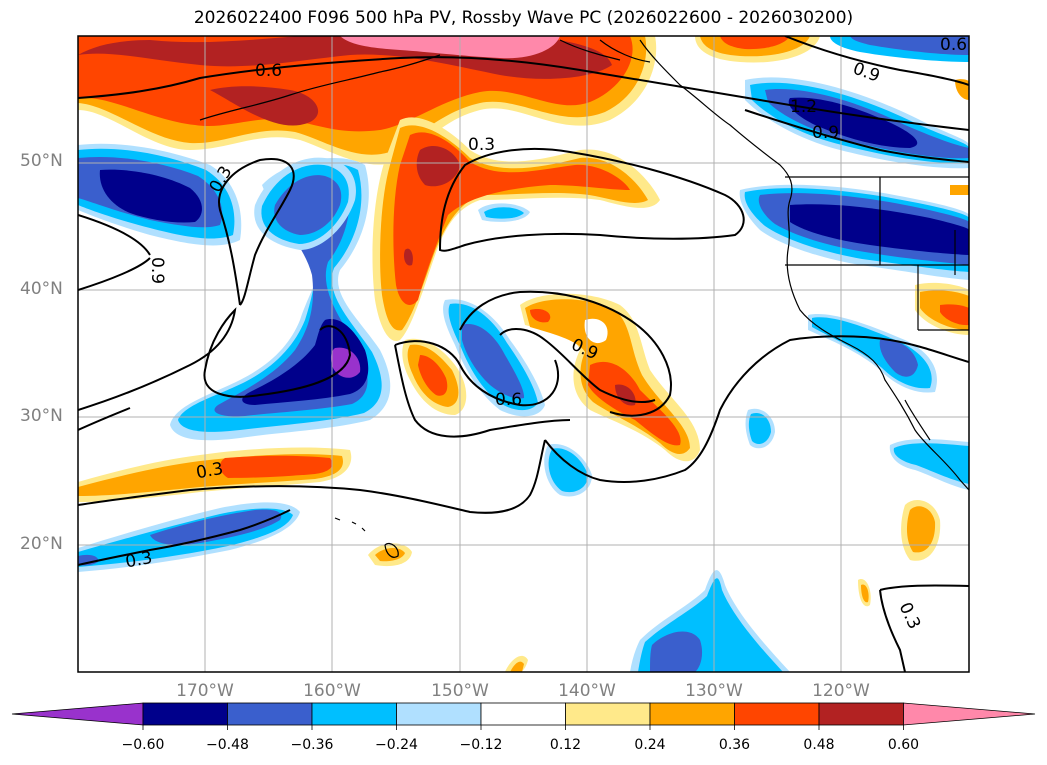 The width and height of the screenshot is (1047, 765). I want to click on pv-neutral-region, so click(596, 331).